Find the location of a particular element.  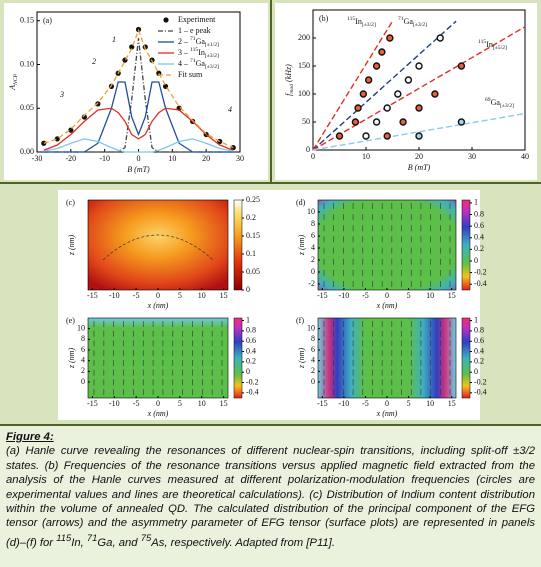

panel-label: (d) is located at coordinates (301, 202).